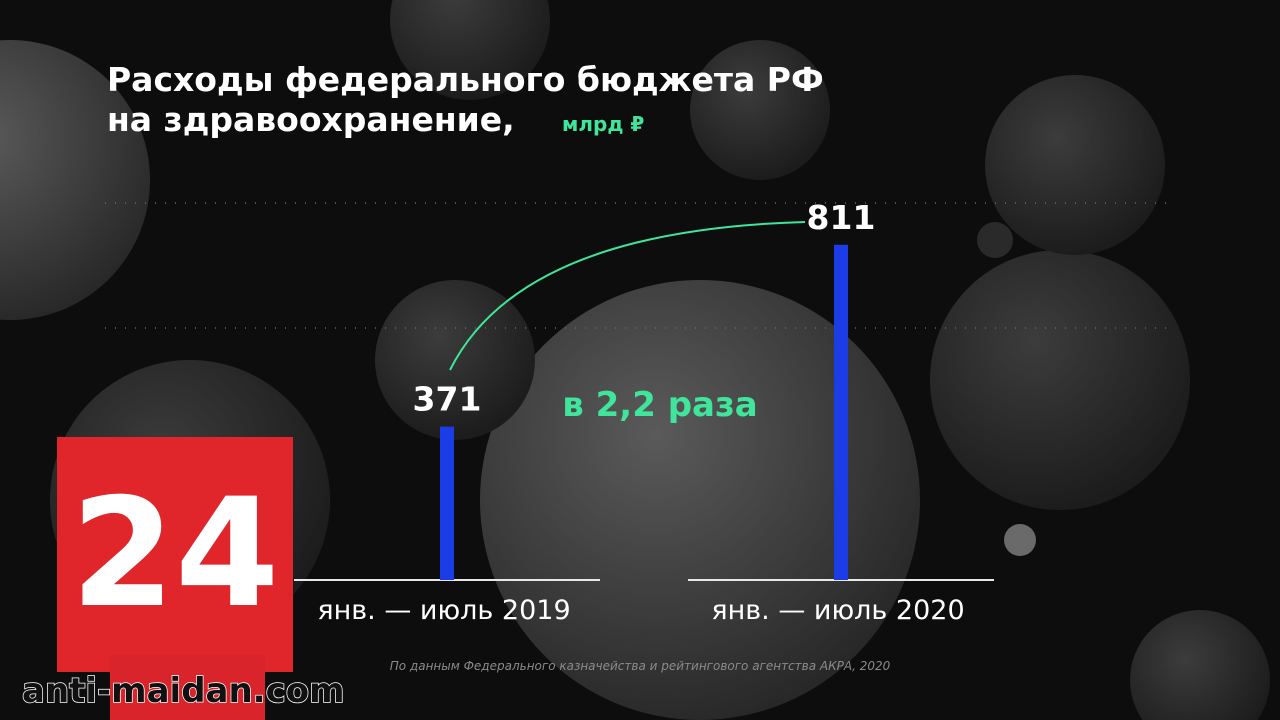  What do you see at coordinates (837, 610) in the screenshot?
I see `x-tick-label: янв. — июль 2020` at bounding box center [837, 610].